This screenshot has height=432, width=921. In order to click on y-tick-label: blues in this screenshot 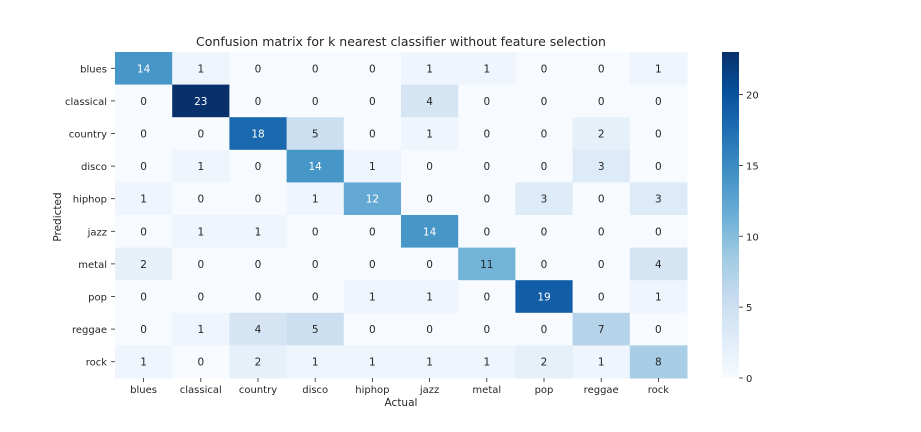, I will do `click(93, 69)`.